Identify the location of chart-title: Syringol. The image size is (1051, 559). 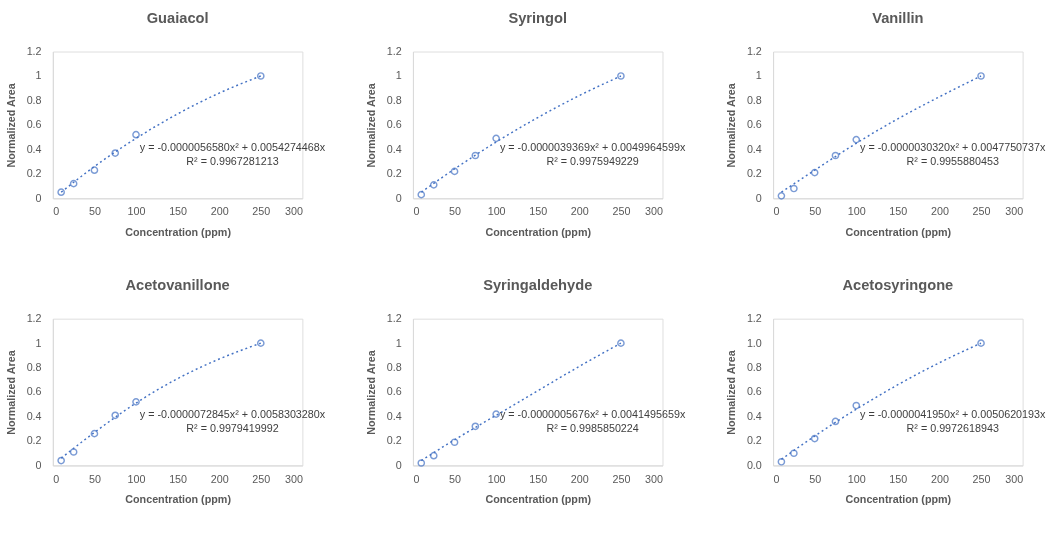
(538, 18).